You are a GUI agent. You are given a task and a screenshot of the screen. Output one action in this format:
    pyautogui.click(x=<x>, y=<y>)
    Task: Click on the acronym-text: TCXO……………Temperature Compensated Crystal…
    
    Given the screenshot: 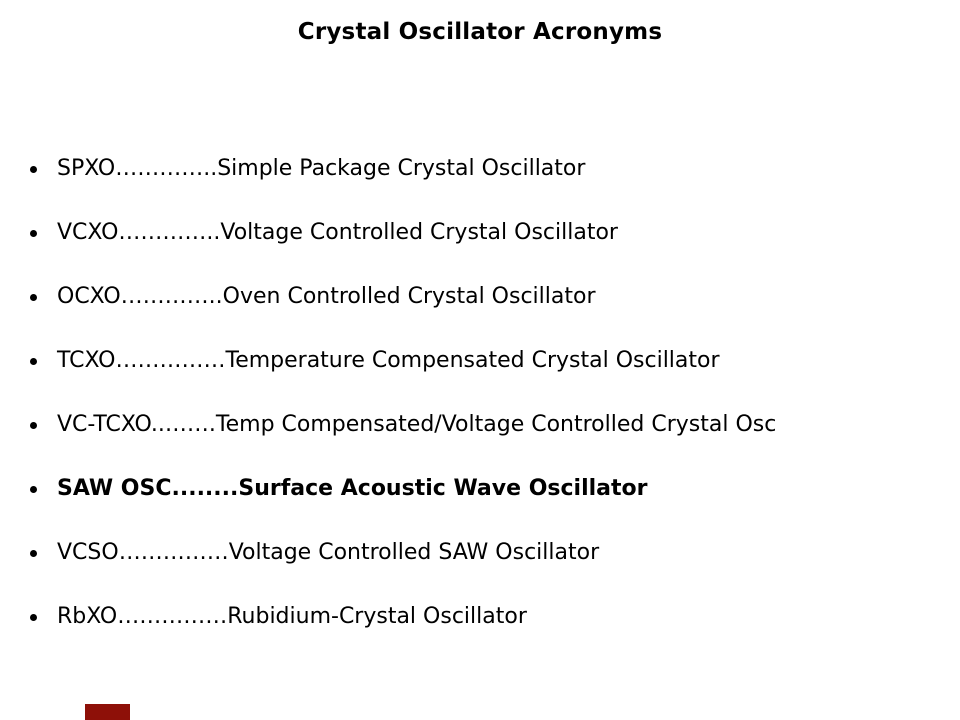 What is the action you would take?
    pyautogui.click(x=388, y=360)
    